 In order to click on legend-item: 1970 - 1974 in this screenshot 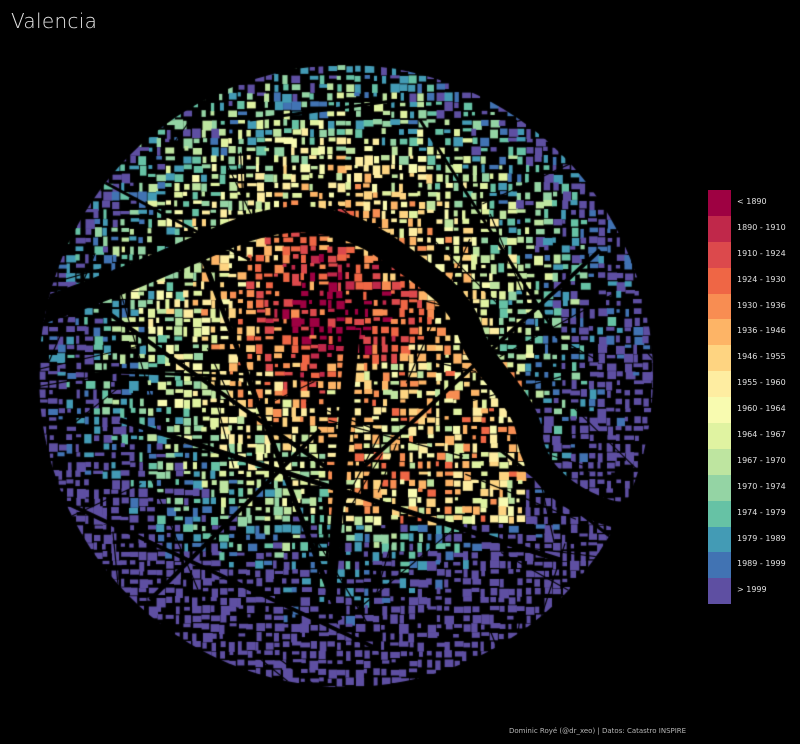, I will do `click(751, 487)`.